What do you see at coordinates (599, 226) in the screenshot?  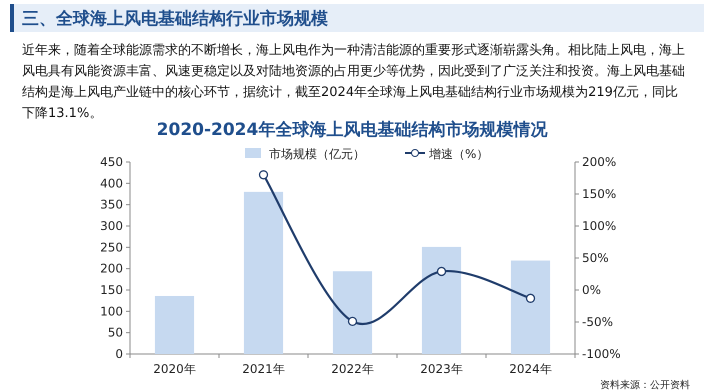 I see `y2-tick-label: 100%` at bounding box center [599, 226].